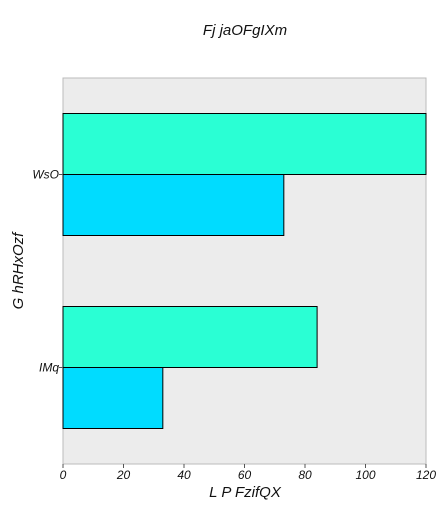 This screenshot has height=512, width=448. I want to click on x-tick-label: 0, so click(63, 475).